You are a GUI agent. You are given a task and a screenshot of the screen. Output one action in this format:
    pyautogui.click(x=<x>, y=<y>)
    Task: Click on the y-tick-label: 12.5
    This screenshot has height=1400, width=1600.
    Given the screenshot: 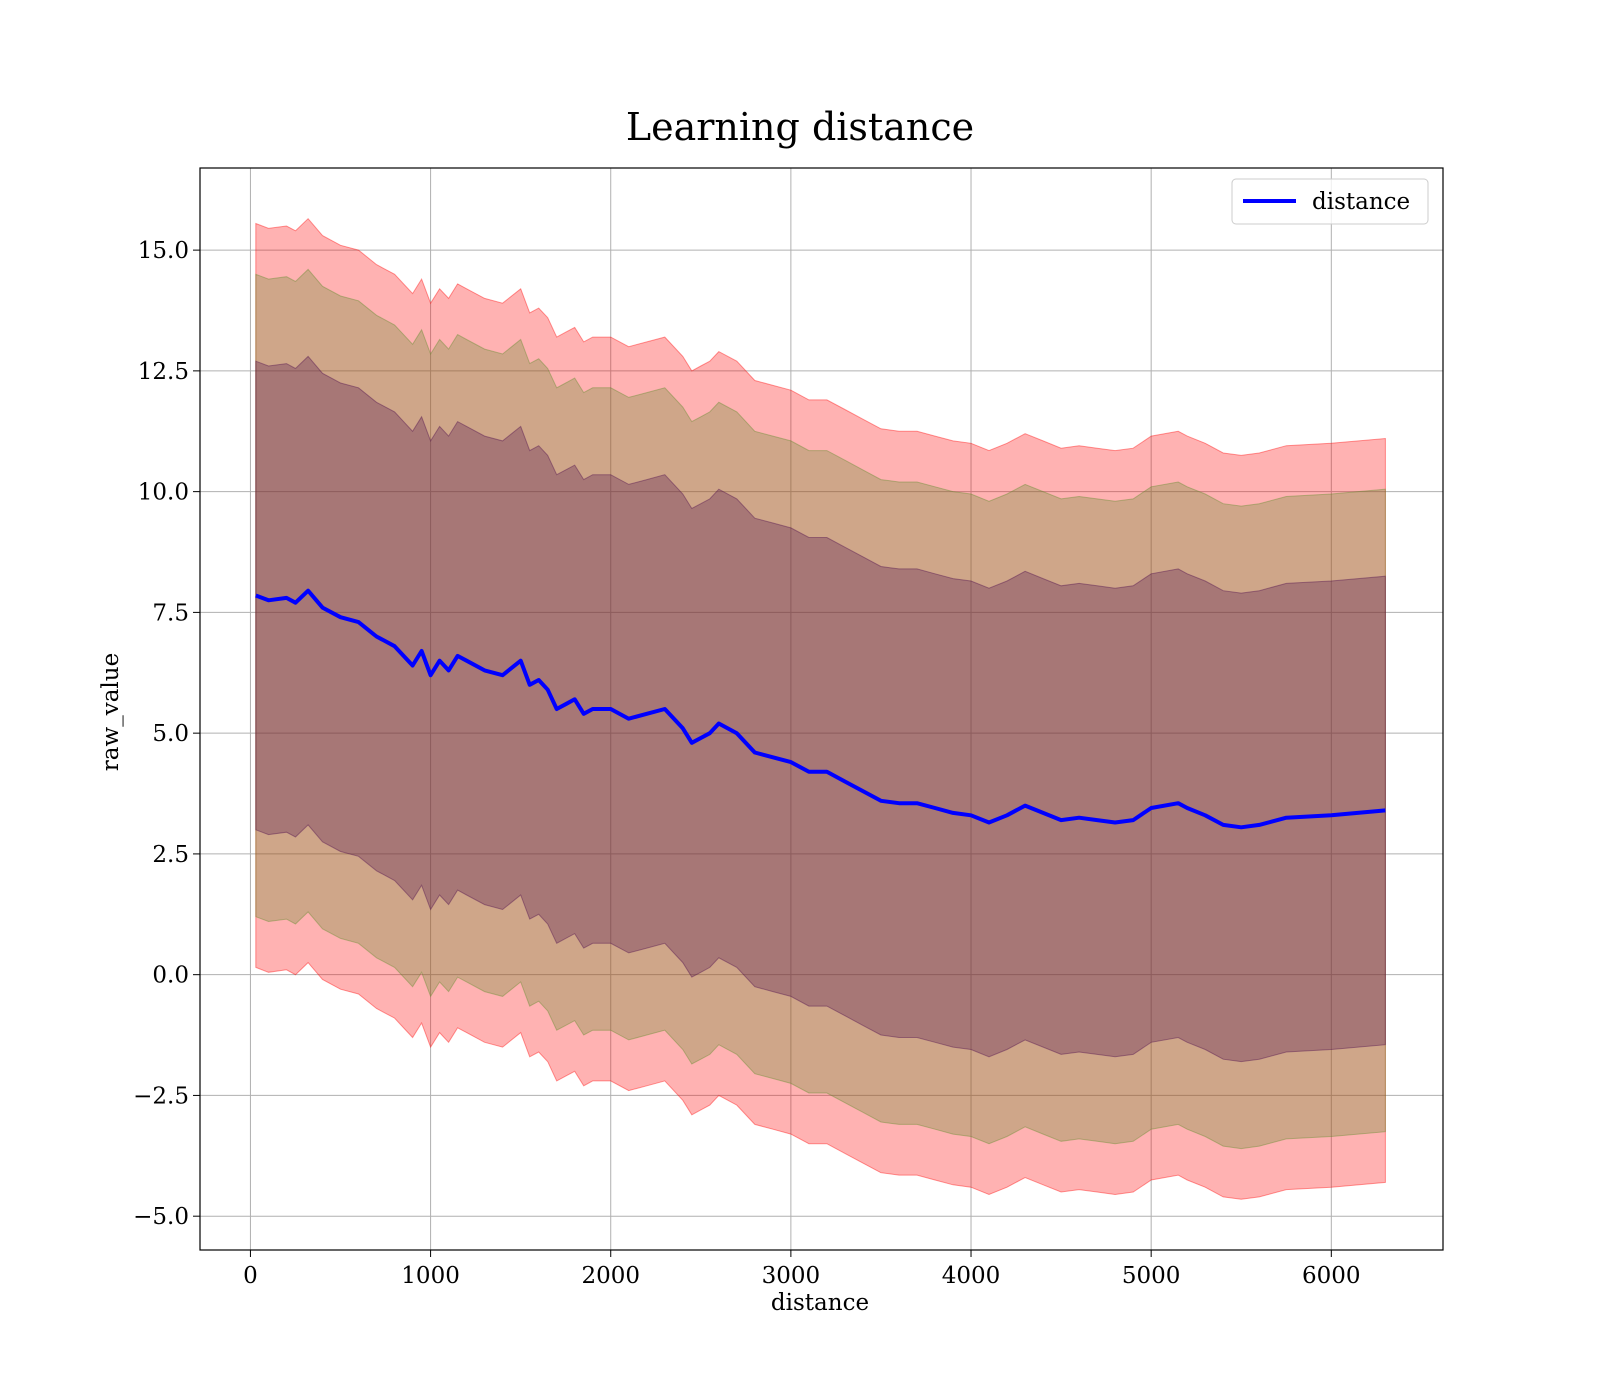 What is the action you would take?
    pyautogui.click(x=163, y=372)
    